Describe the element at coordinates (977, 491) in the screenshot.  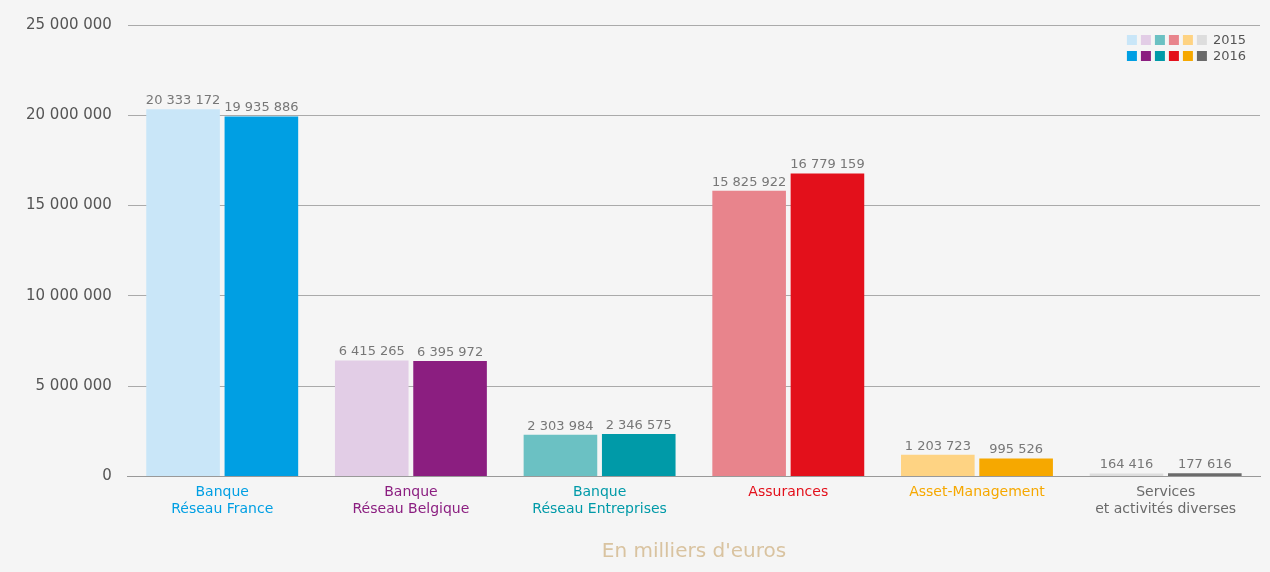
I see `x-tick-label: Asset-Management` at that location.